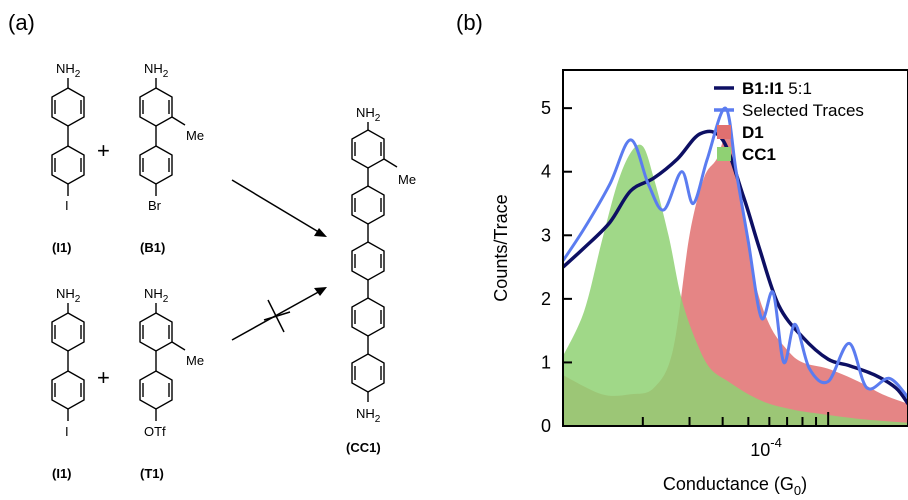 This screenshot has height=500, width=908. Describe the element at coordinates (766, 447) in the screenshot. I see `x-tick-label: 10-4` at that location.